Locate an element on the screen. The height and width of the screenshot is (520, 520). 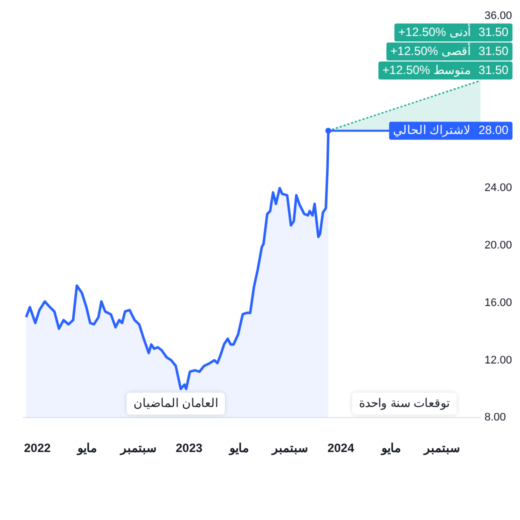
y-tick-label: 20.00 is located at coordinates (498, 246).